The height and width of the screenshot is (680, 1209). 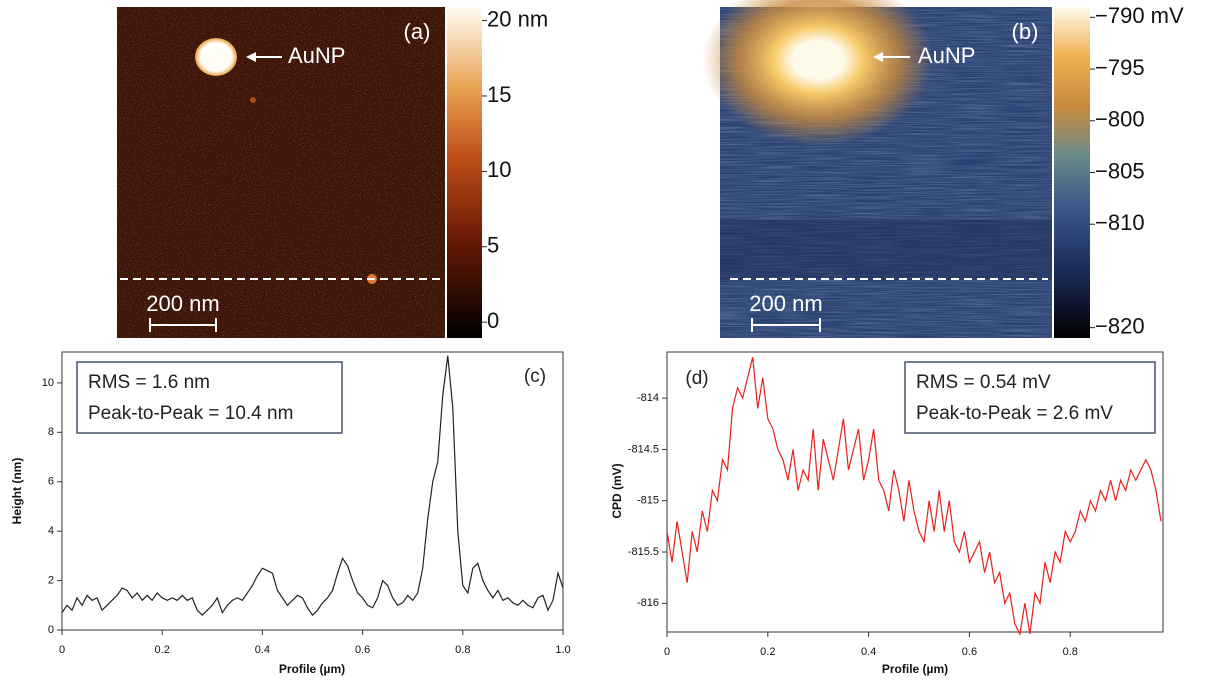 I want to click on image-texture, so click(x=281, y=172).